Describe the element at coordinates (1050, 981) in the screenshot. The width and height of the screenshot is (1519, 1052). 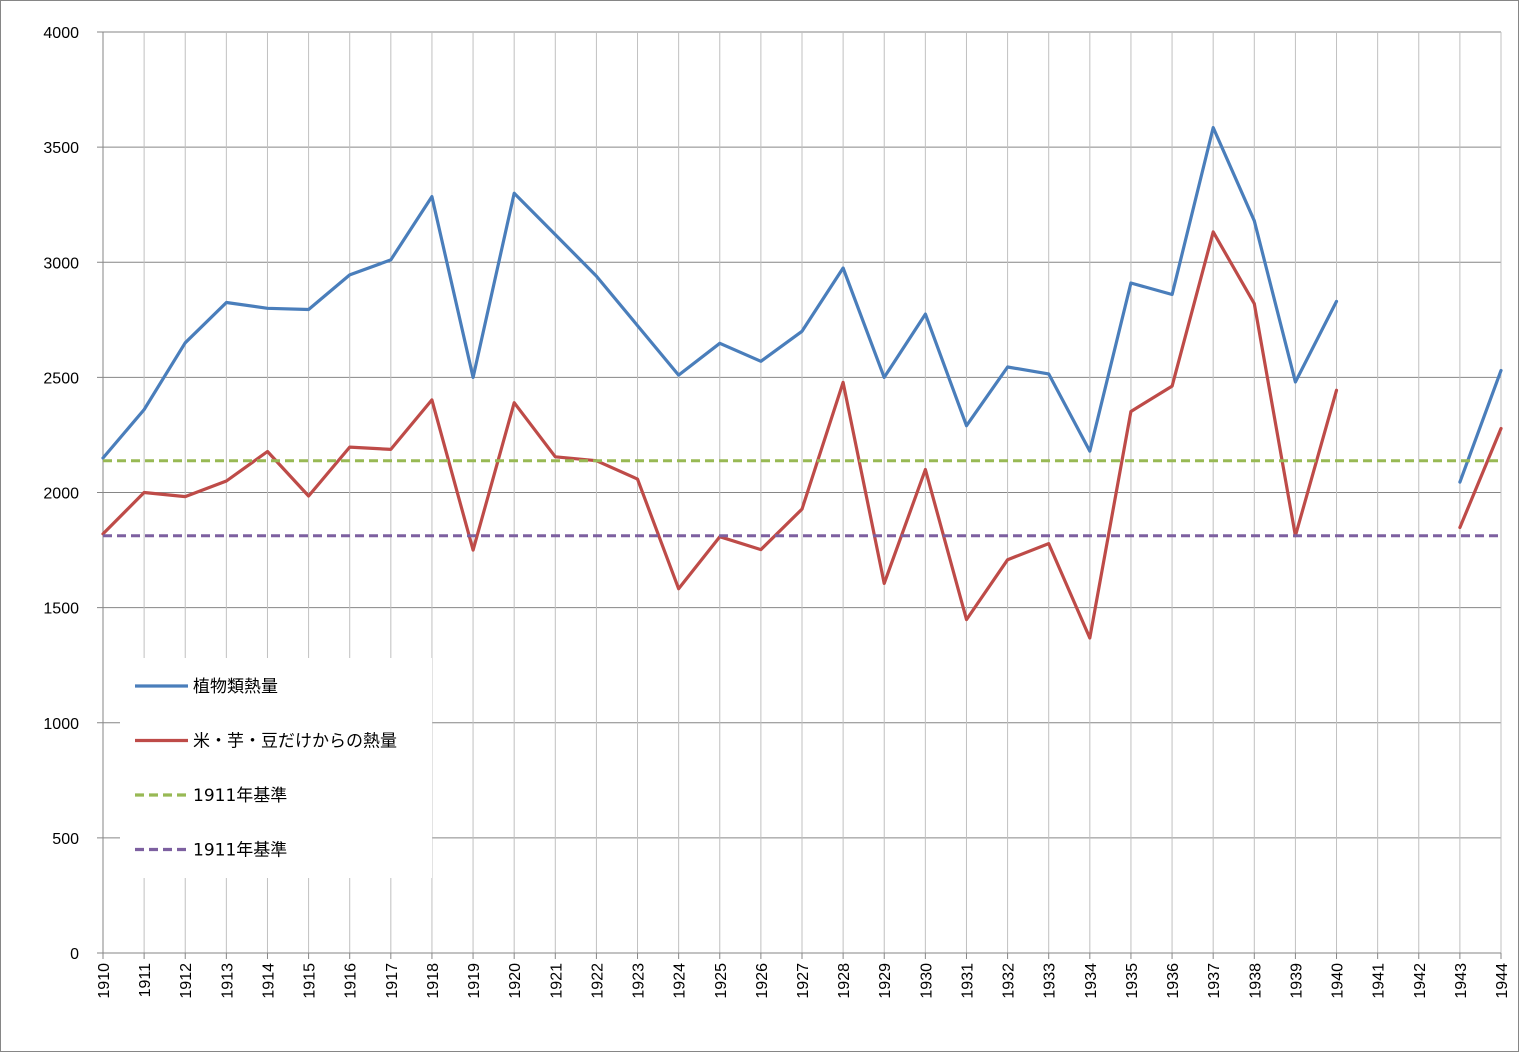
I see `x-tick-label: 1933` at that location.